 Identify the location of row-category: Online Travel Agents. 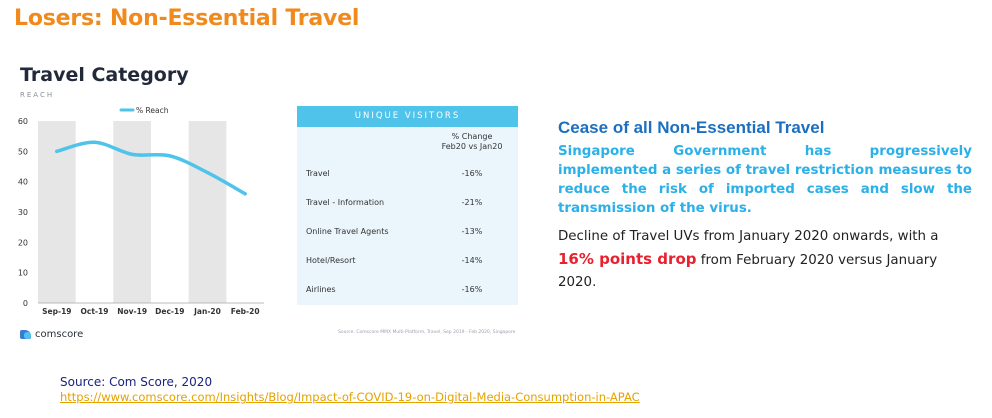
(347, 231).